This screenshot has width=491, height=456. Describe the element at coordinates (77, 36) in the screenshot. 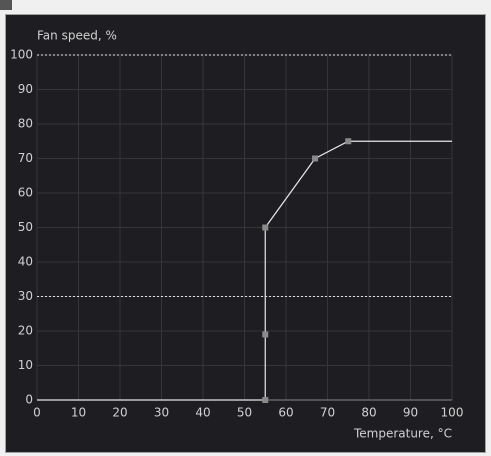

I see `chart-title: Fan speed, %` at that location.